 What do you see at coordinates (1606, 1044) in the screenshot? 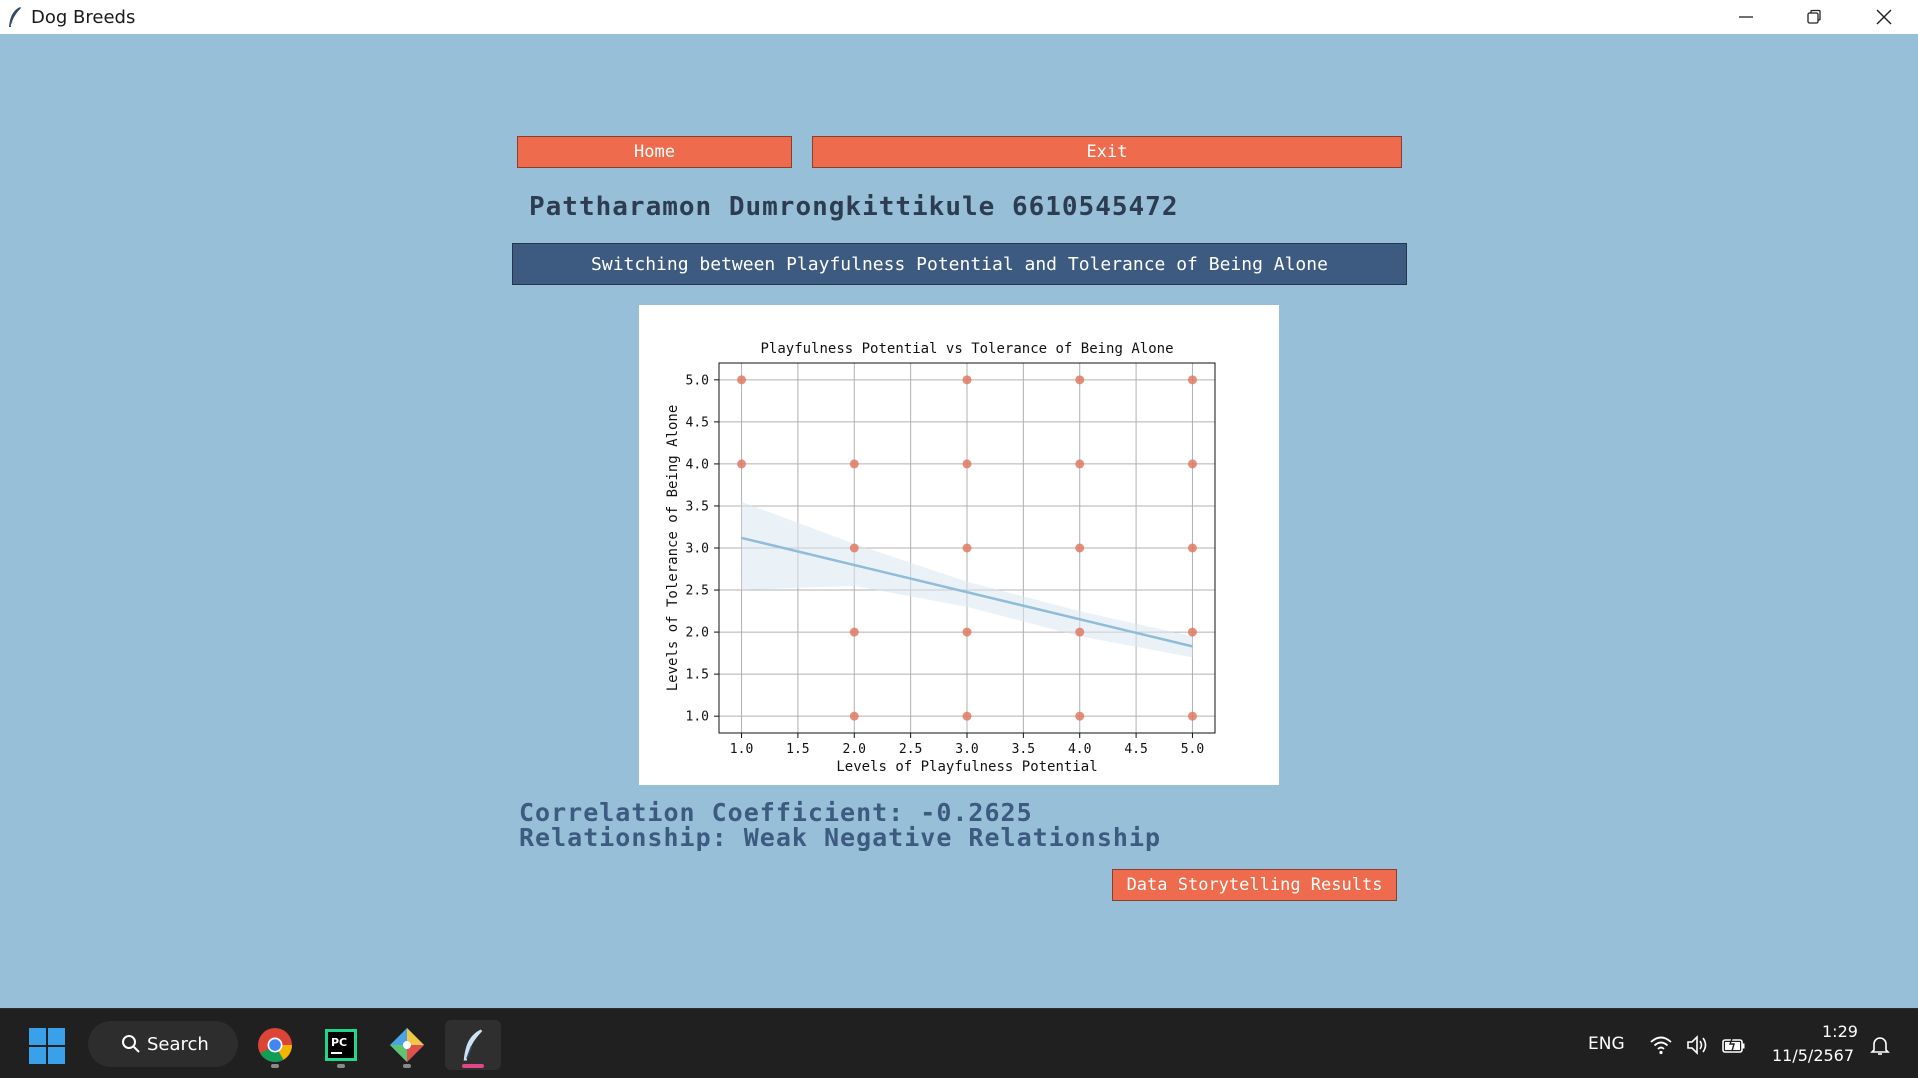
I see `language-indicator: ENG` at bounding box center [1606, 1044].